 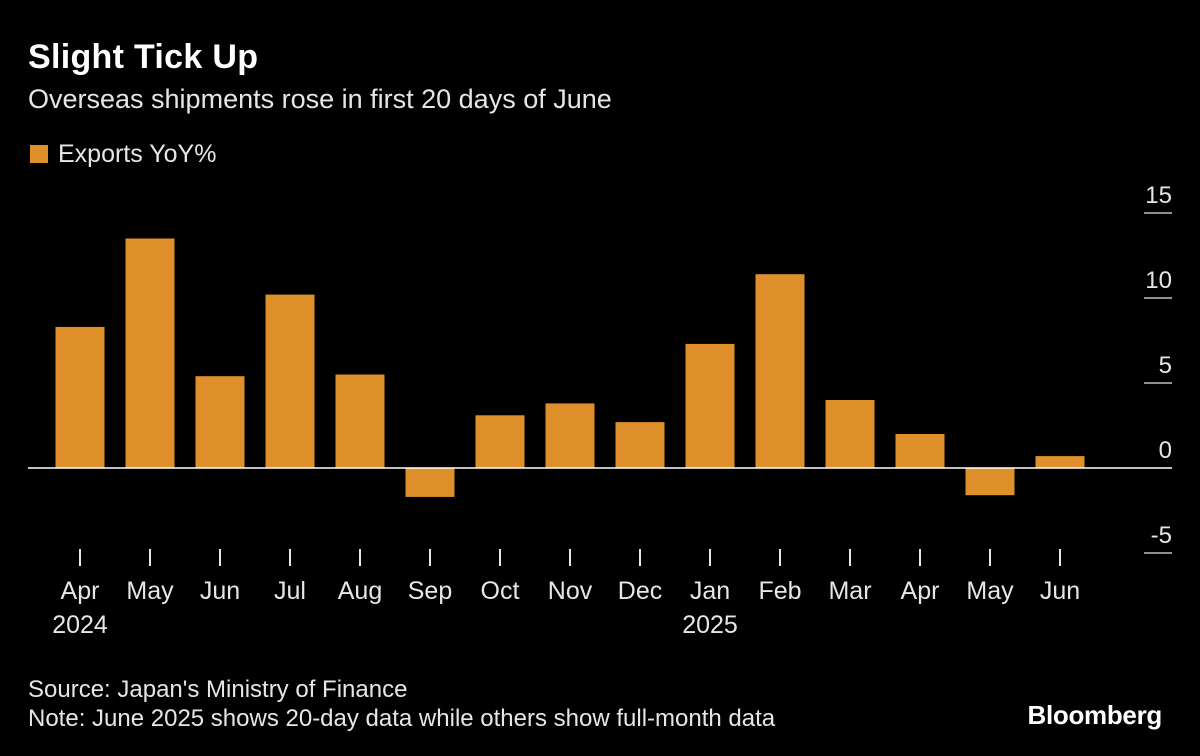 What do you see at coordinates (570, 591) in the screenshot?
I see `x-tick-label: Nov` at bounding box center [570, 591].